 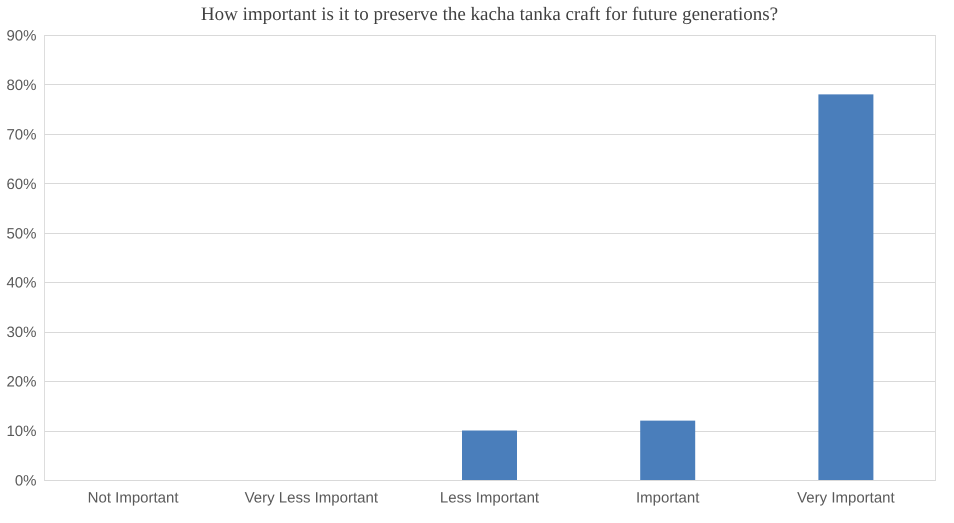 What do you see at coordinates (489, 14) in the screenshot?
I see `chart-title: How important is it to preserve the kacha tanka craft for future generations?` at bounding box center [489, 14].